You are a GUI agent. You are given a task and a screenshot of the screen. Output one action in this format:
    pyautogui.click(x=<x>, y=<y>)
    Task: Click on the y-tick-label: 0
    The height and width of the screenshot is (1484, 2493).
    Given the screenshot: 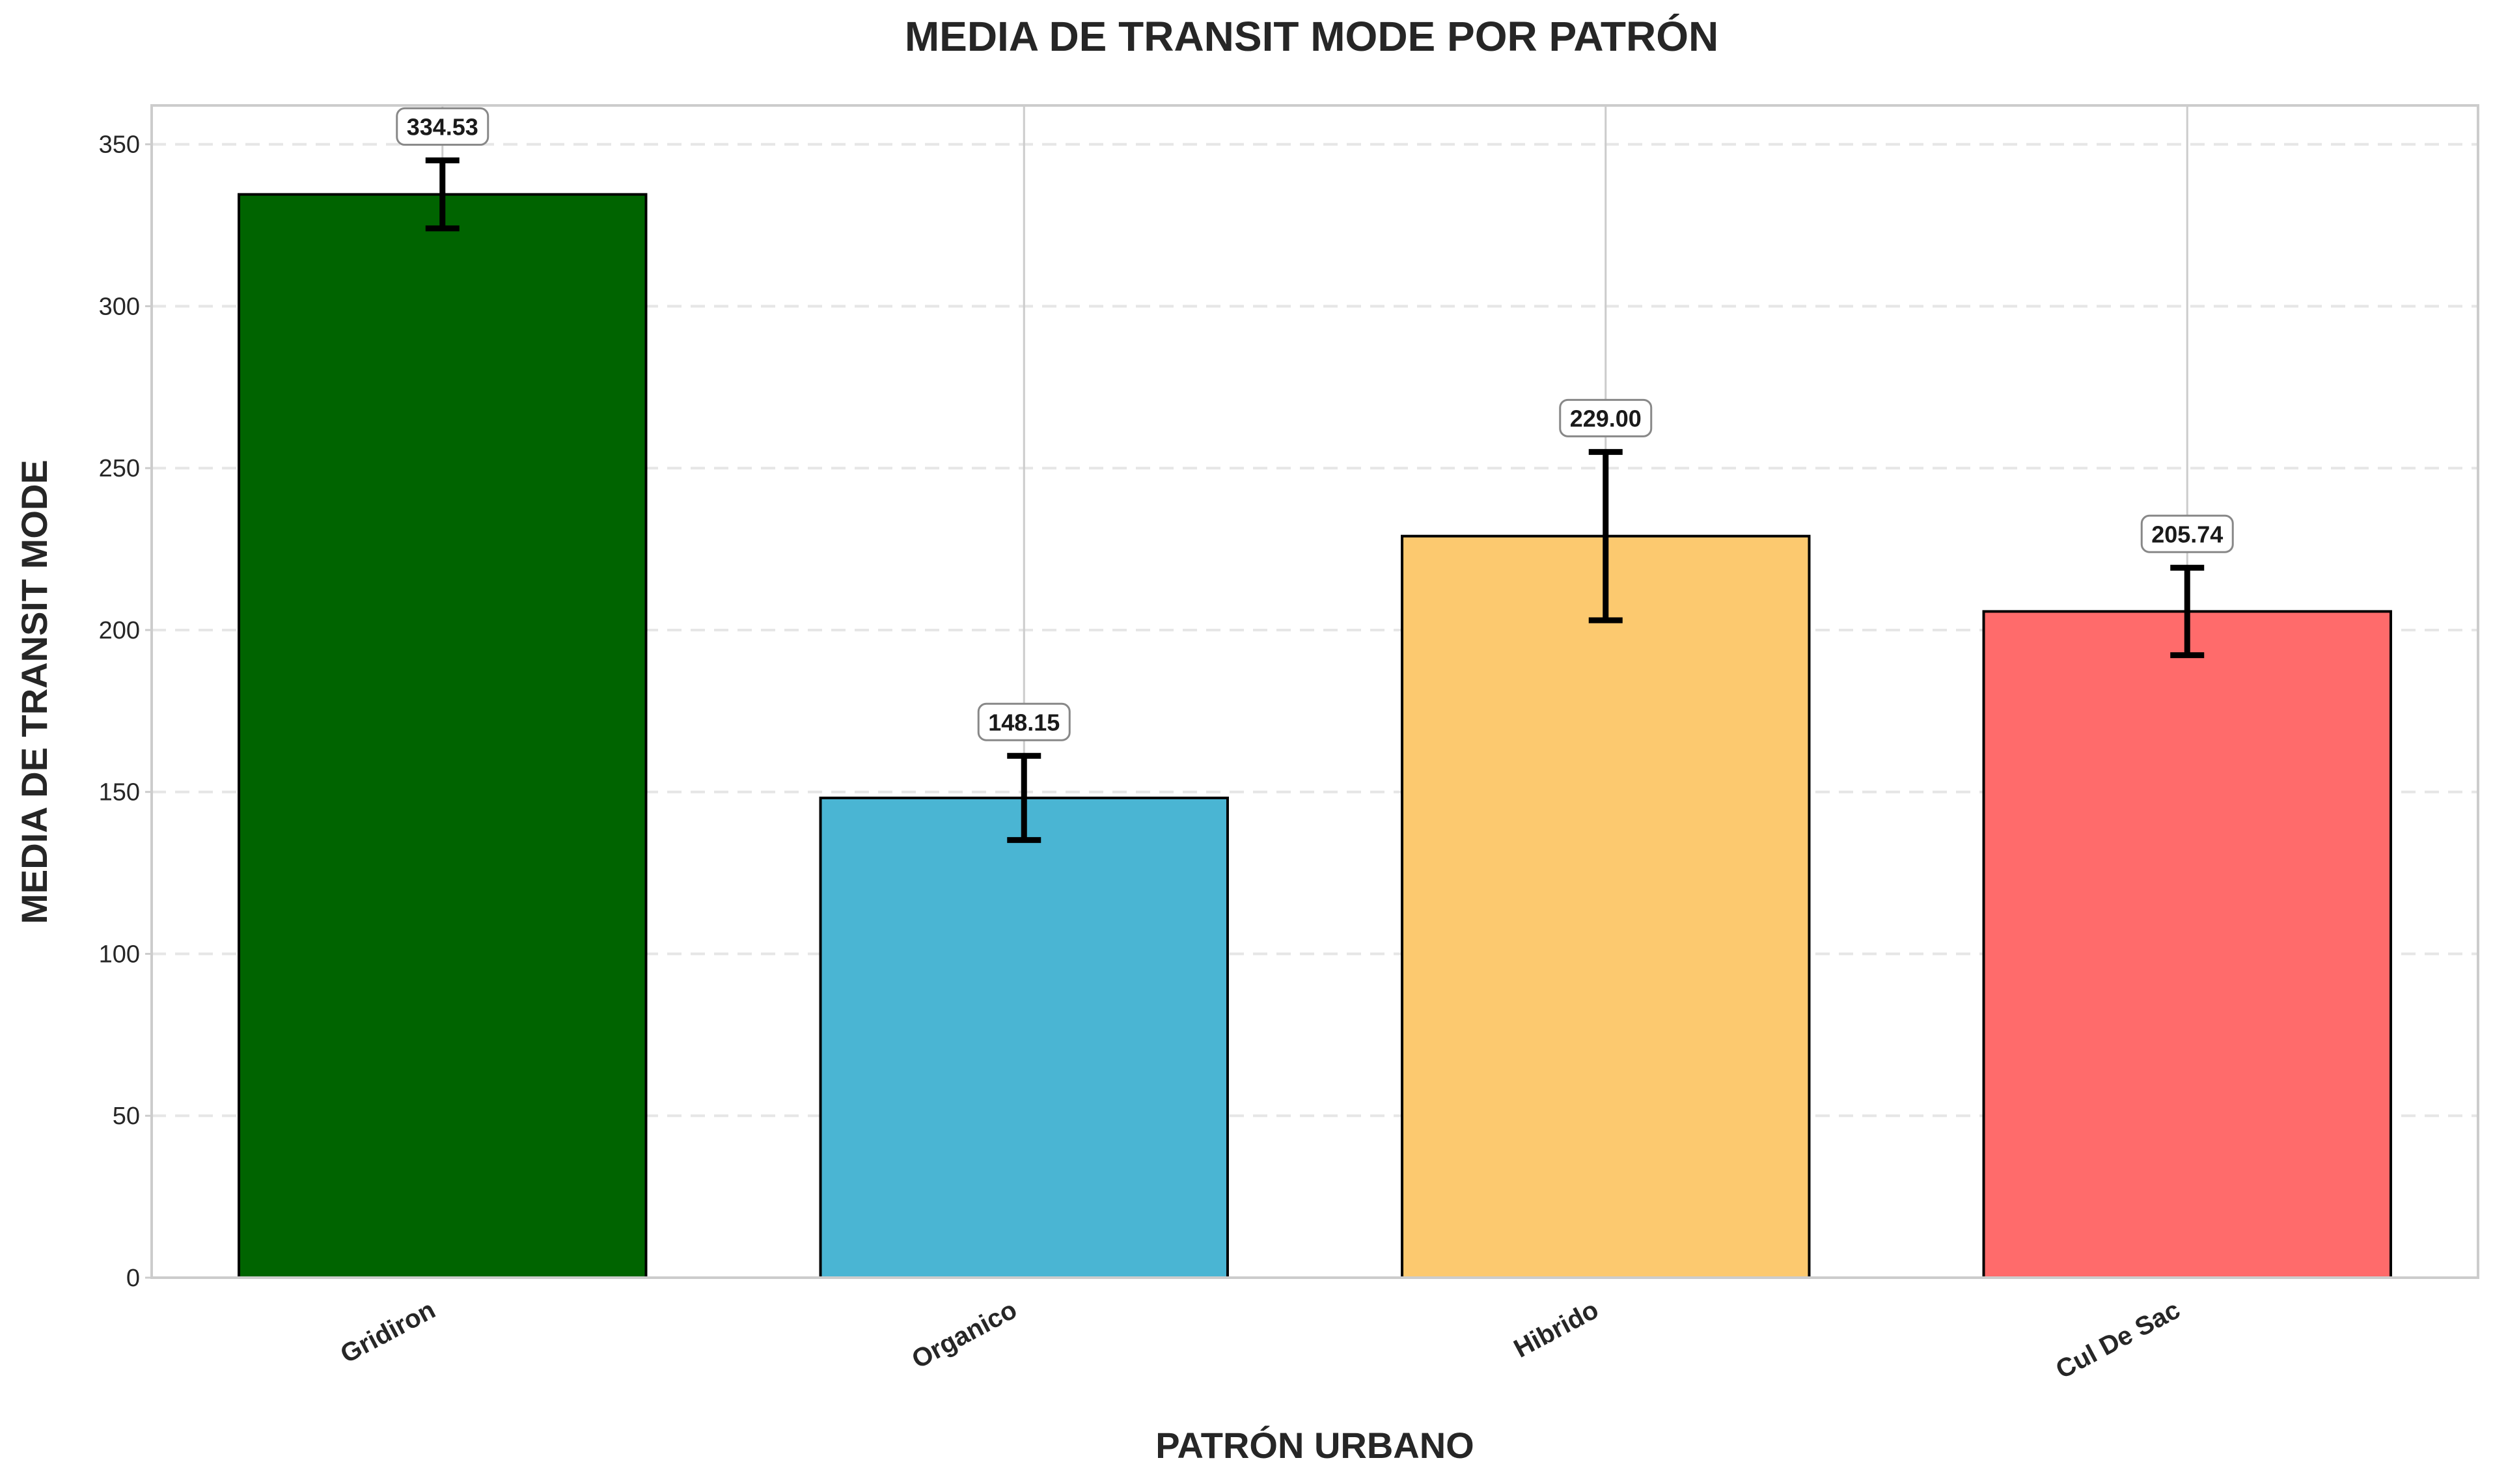 What is the action you would take?
    pyautogui.click(x=133, y=1278)
    